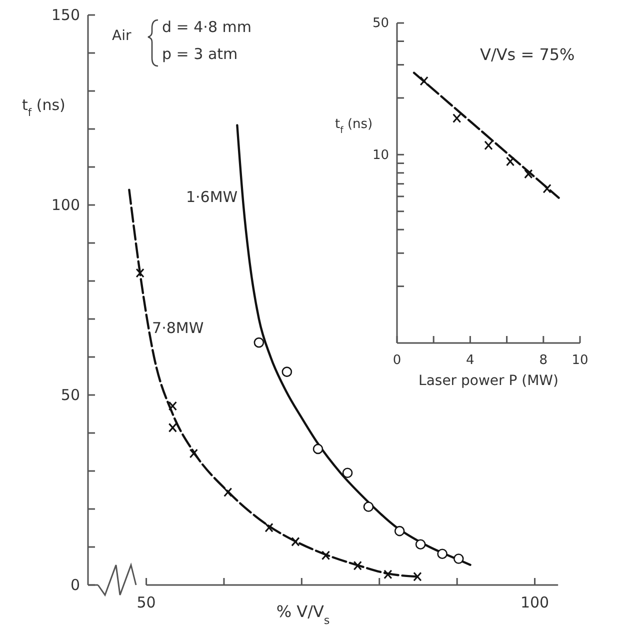 The width and height of the screenshot is (632, 631). What do you see at coordinates (178, 328) in the screenshot?
I see `series-label: 7·8MW` at bounding box center [178, 328].